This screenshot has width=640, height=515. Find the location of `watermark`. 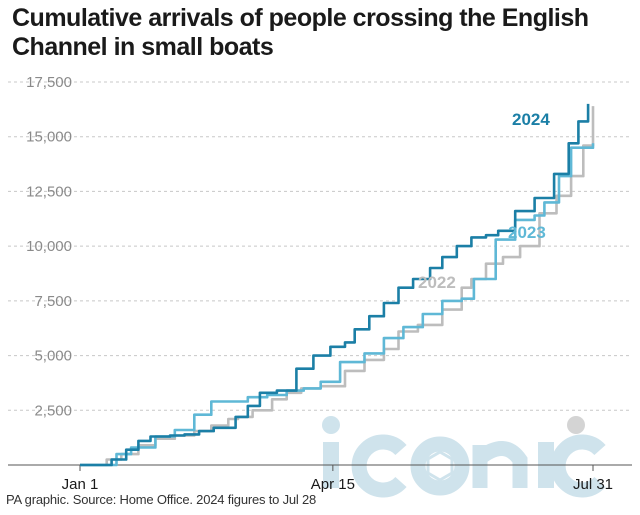

watermark is located at coordinates (464, 457).